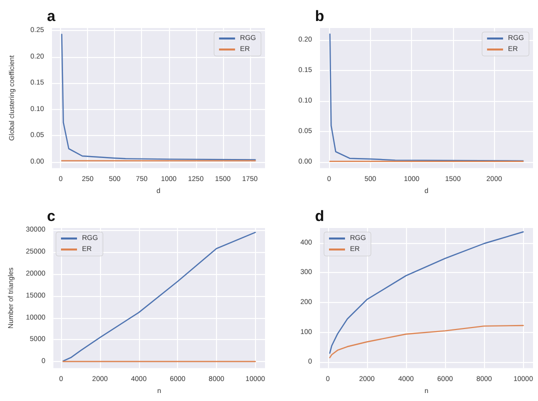 This screenshot has height=401, width=538. Describe the element at coordinates (51, 216) in the screenshot. I see `chart-title: c` at that location.